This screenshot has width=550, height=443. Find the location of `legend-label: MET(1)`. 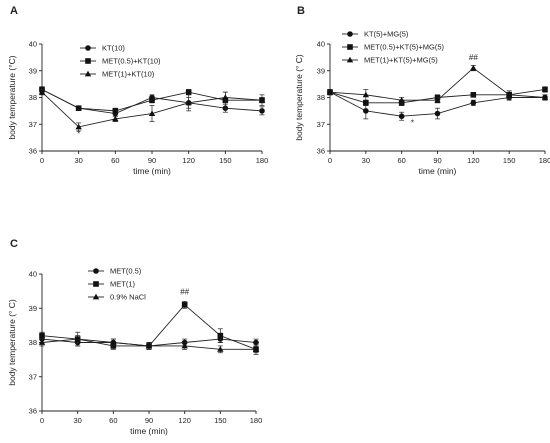

legend-label: MET(1) is located at coordinates (123, 284).